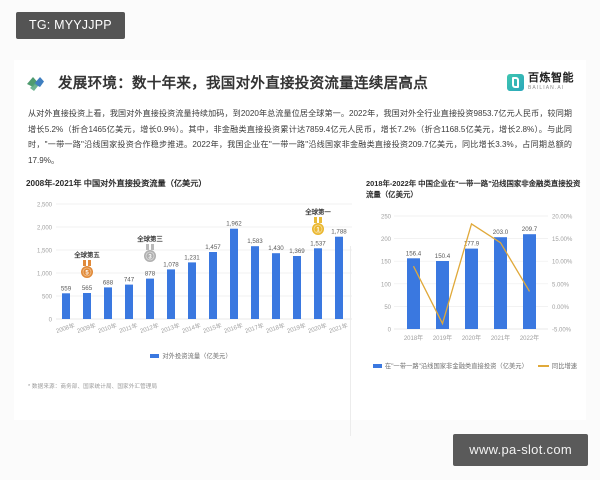 The height and width of the screenshot is (480, 600). What do you see at coordinates (386, 218) in the screenshot?
I see `svg-text: 250` at bounding box center [386, 218].